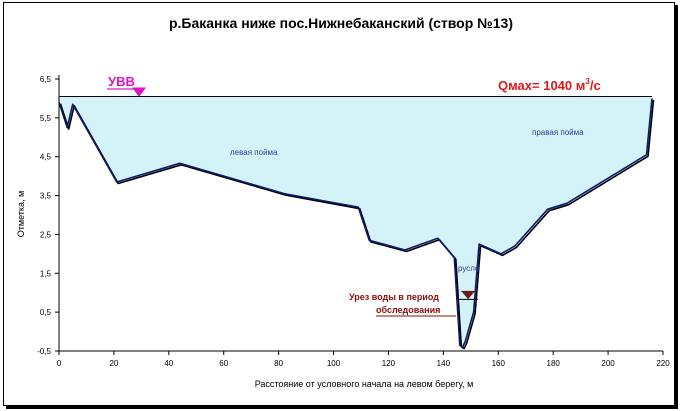 The width and height of the screenshot is (680, 411). What do you see at coordinates (663, 363) in the screenshot?
I see `x-tick-label: 220` at bounding box center [663, 363].